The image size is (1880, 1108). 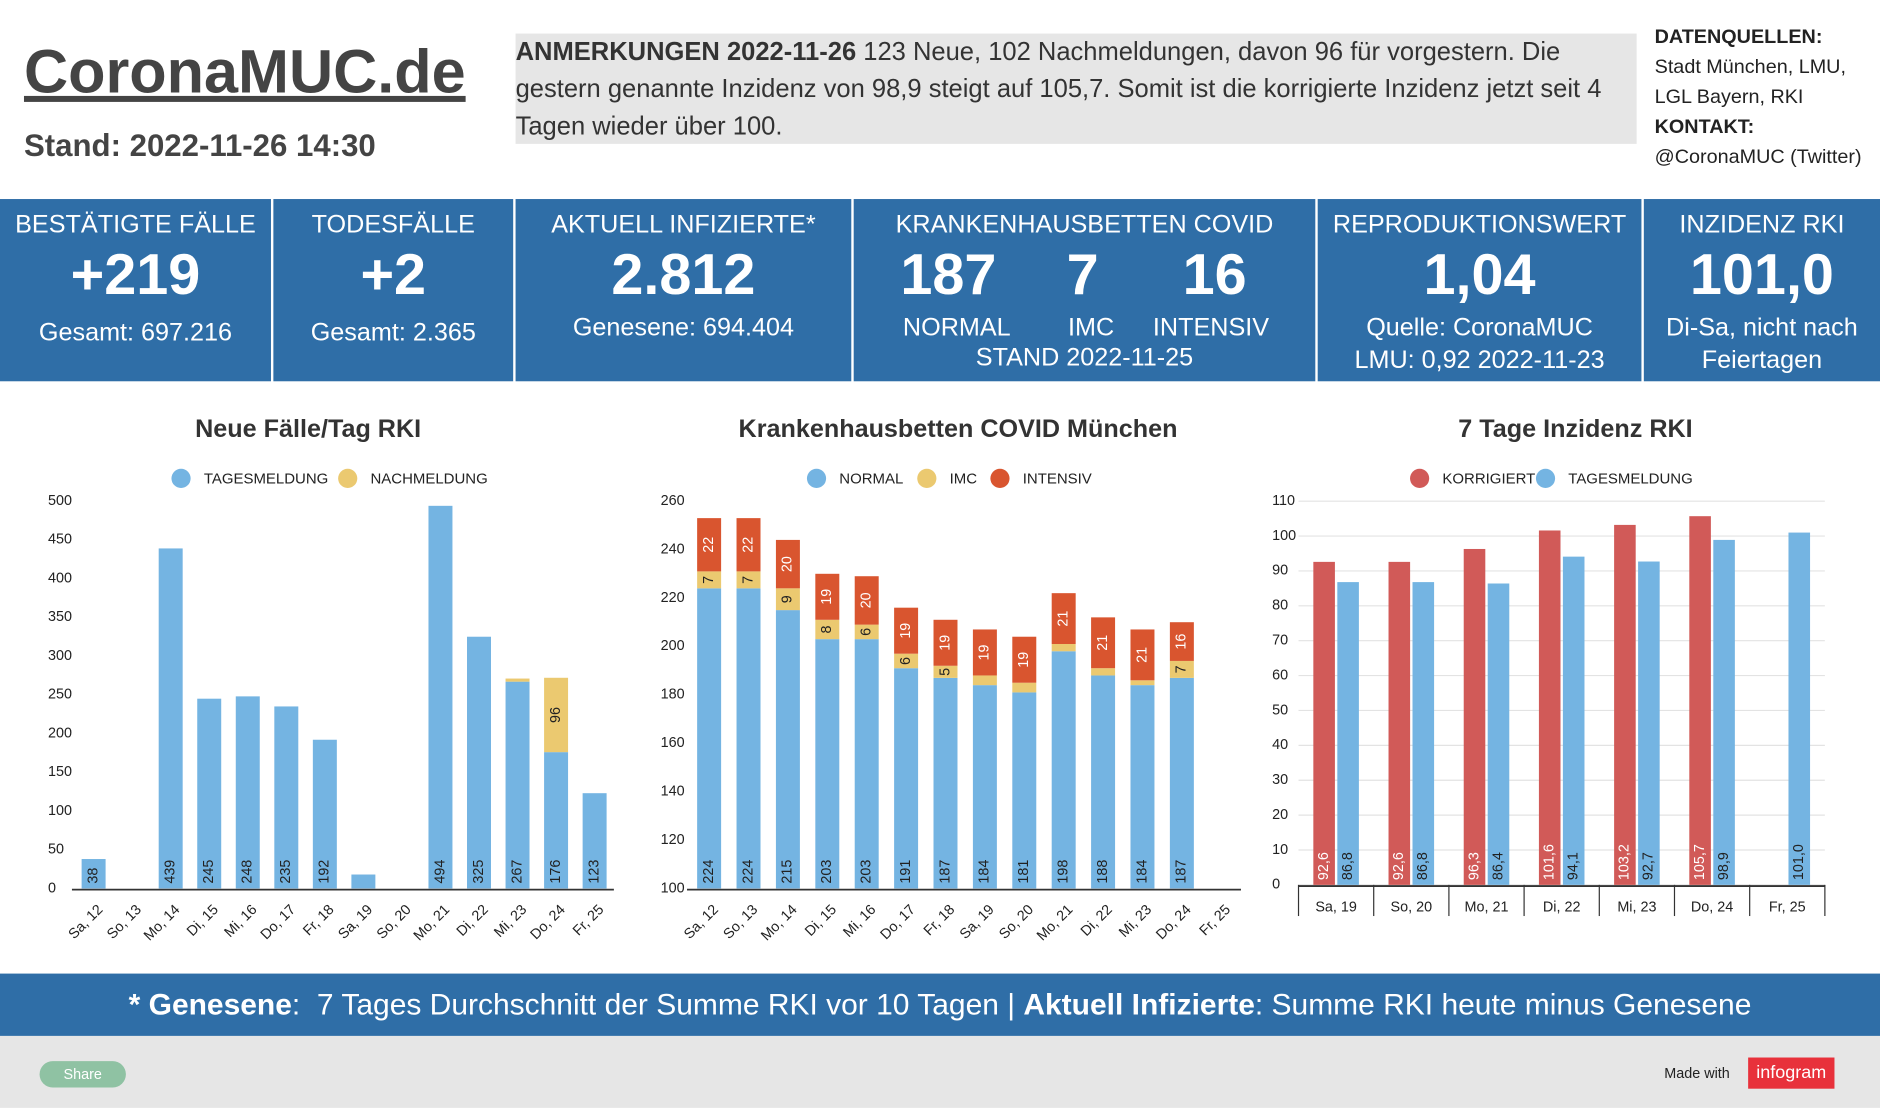 I want to click on data-label: 7, so click(x=748, y=580).